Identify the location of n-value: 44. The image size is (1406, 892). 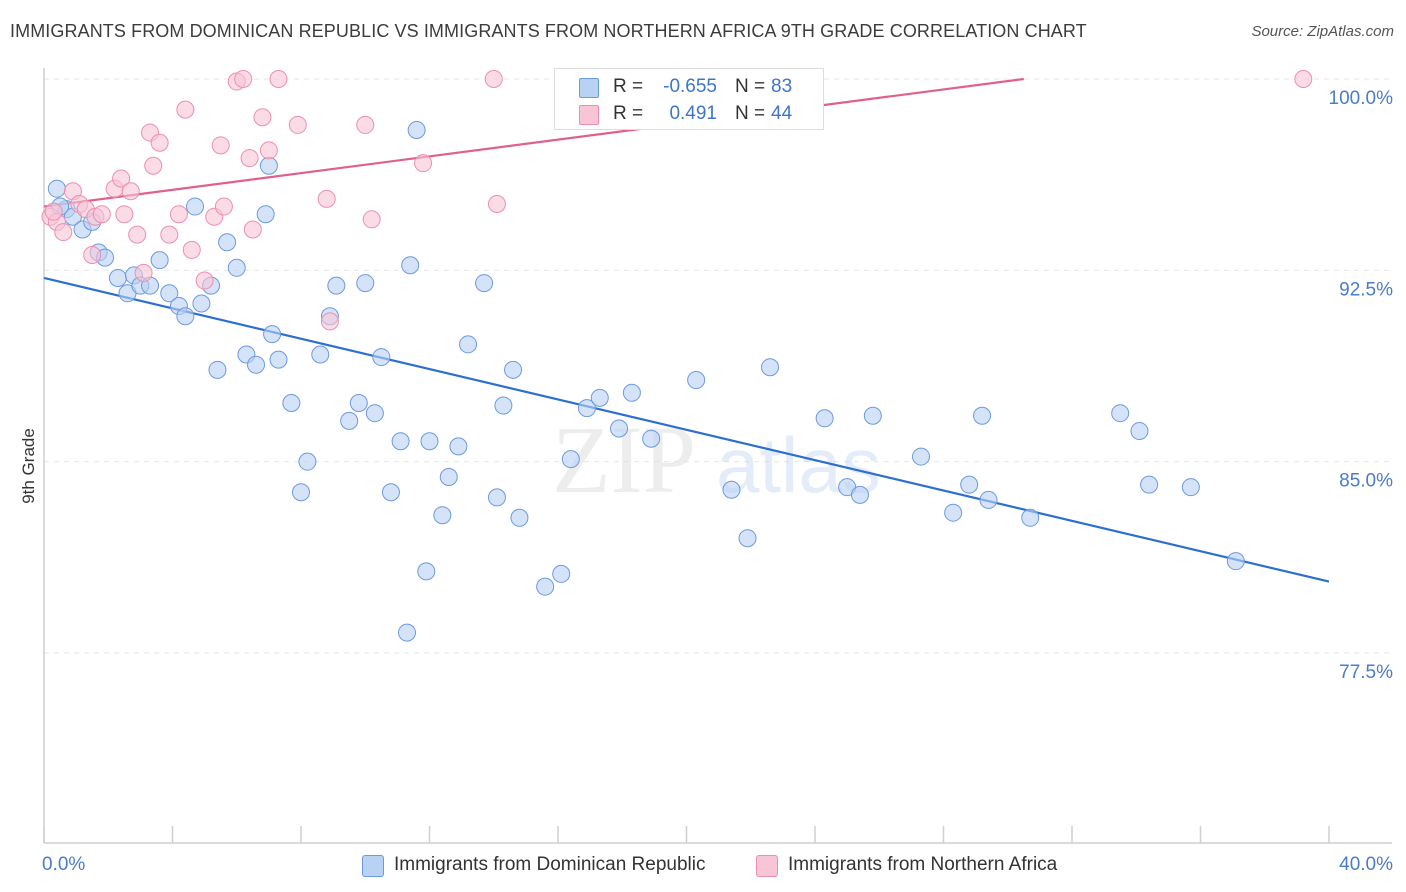
(782, 113).